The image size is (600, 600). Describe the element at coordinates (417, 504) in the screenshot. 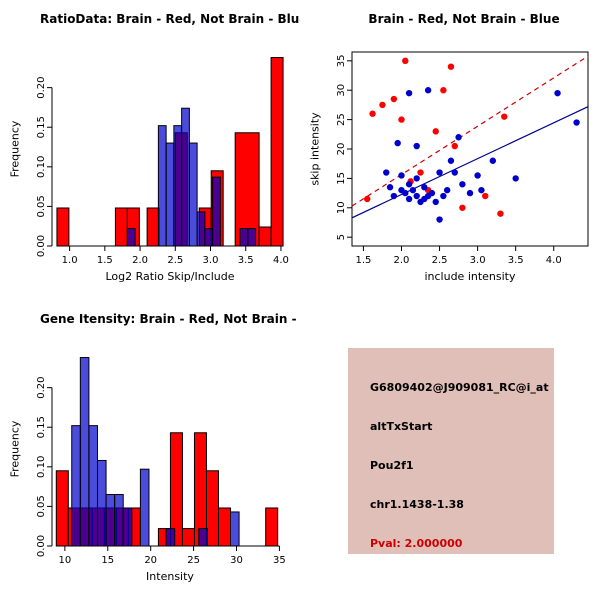

I see `genomic-location: chr1.1438-1.38` at that location.